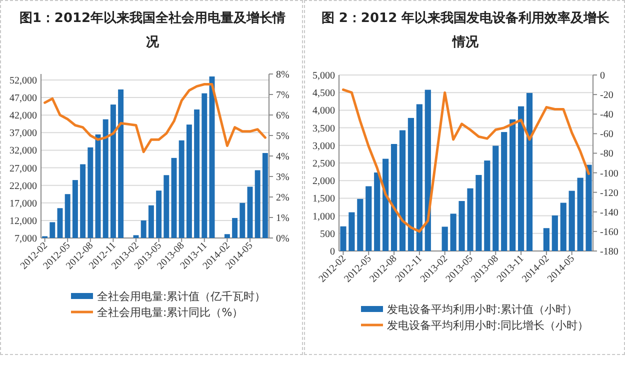 Image resolution: width=625 pixels, height=372 pixels. Describe the element at coordinates (323, 94) in the screenshot. I see `y-tick-label: 4,500` at that location.